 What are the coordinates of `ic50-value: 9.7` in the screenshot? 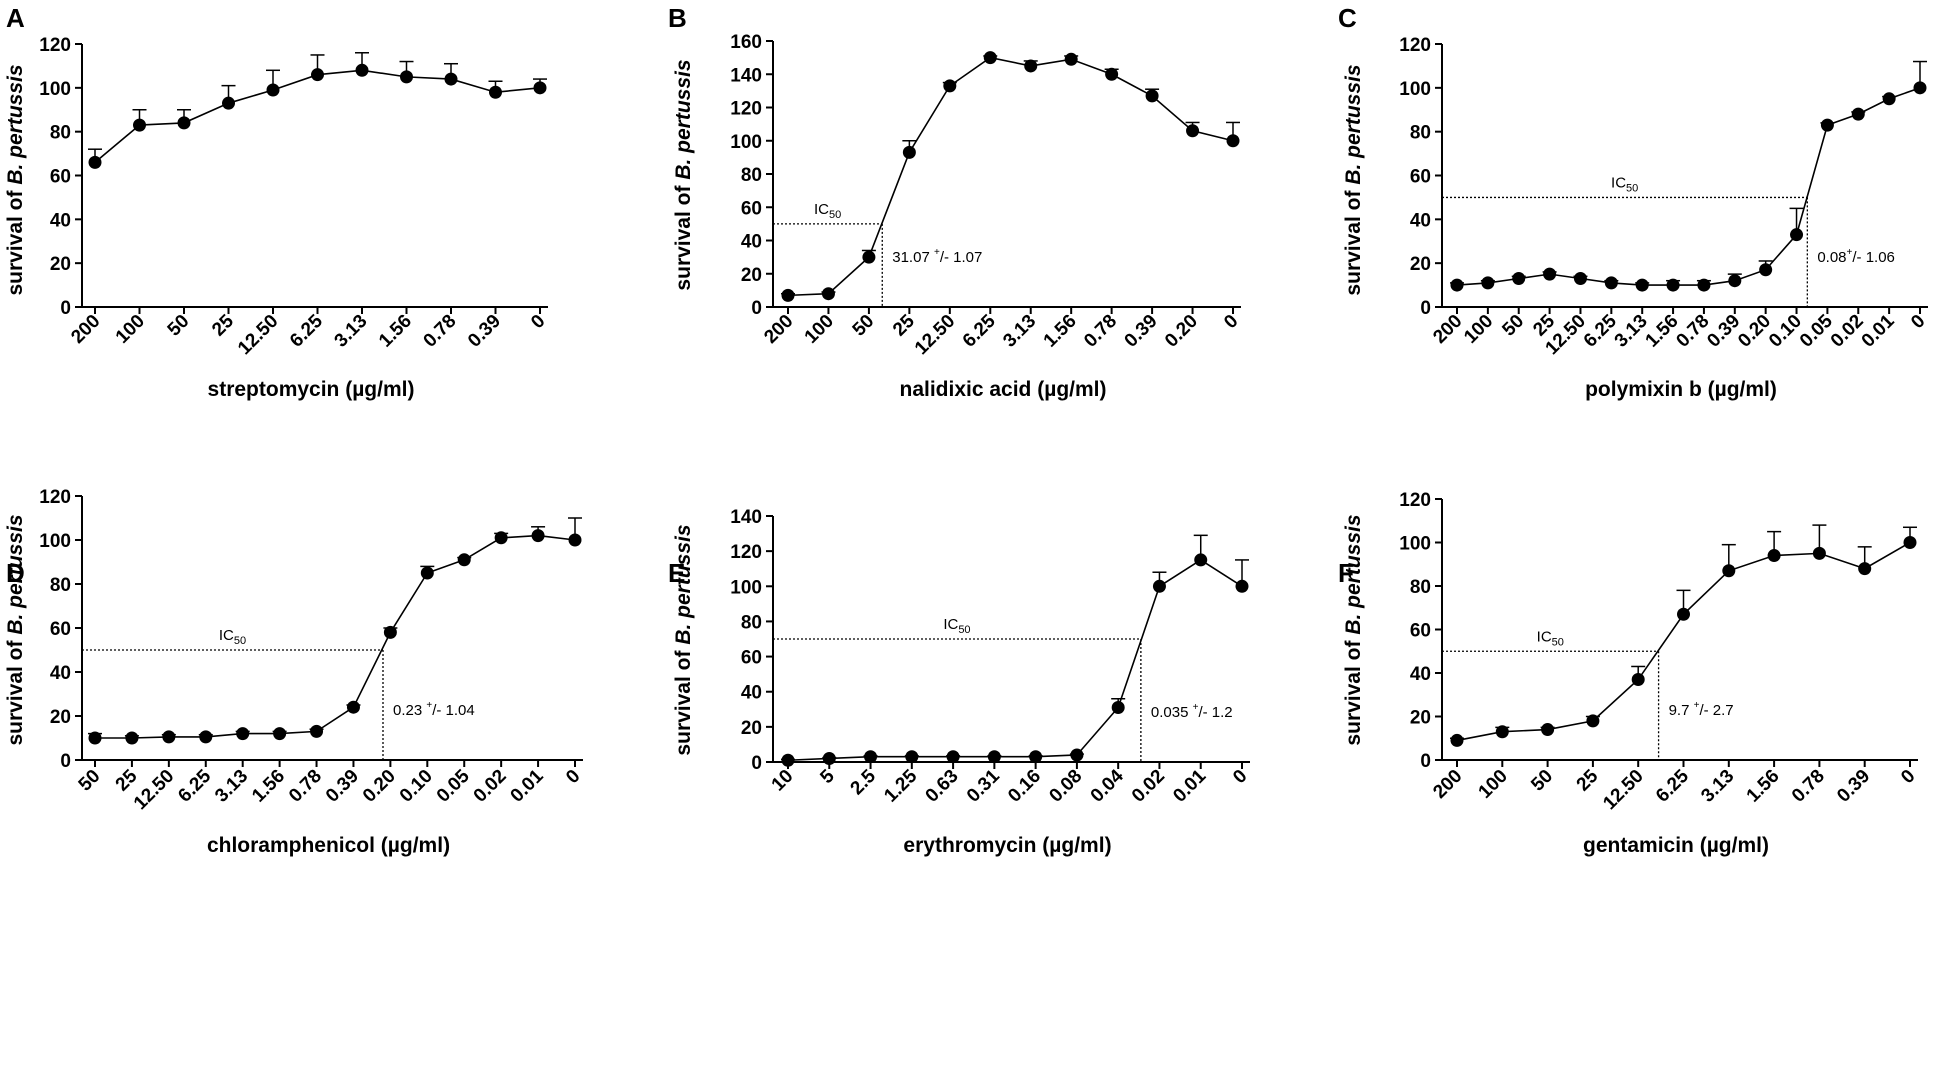 It's located at (1681, 710).